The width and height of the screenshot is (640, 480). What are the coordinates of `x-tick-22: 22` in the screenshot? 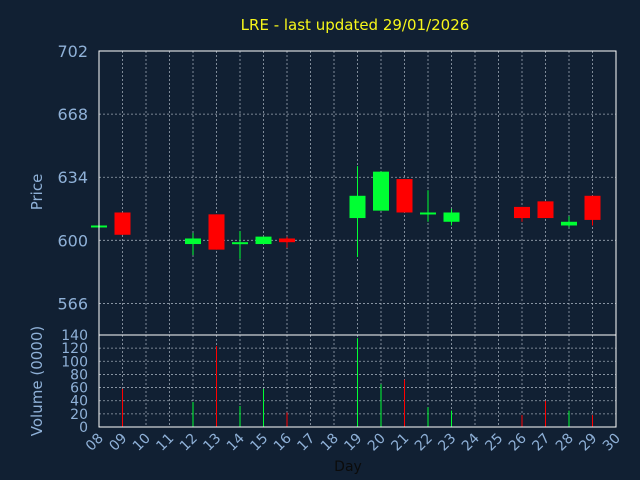 It's located at (424, 443).